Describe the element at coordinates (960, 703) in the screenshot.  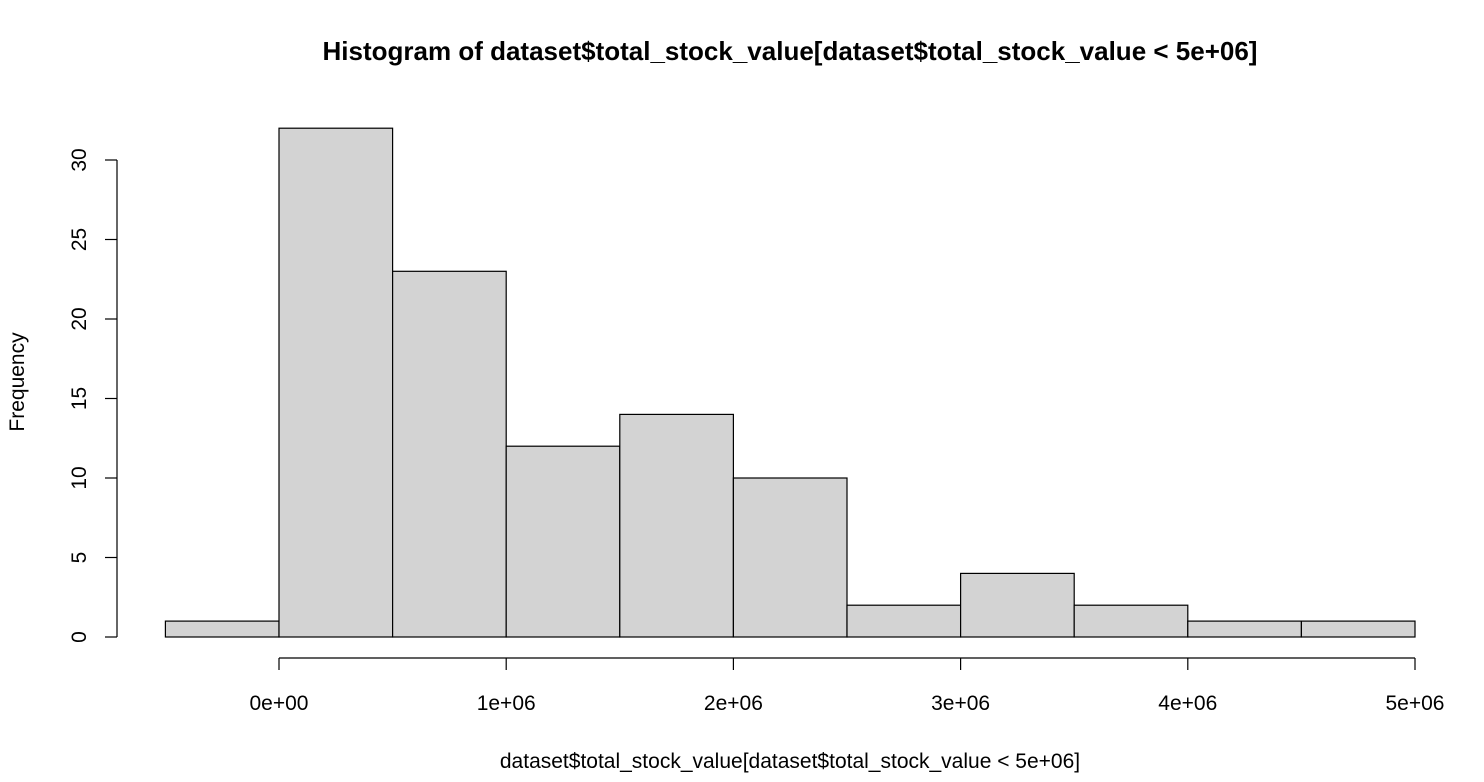
I see `x-tick-label-3: 3e+06` at that location.